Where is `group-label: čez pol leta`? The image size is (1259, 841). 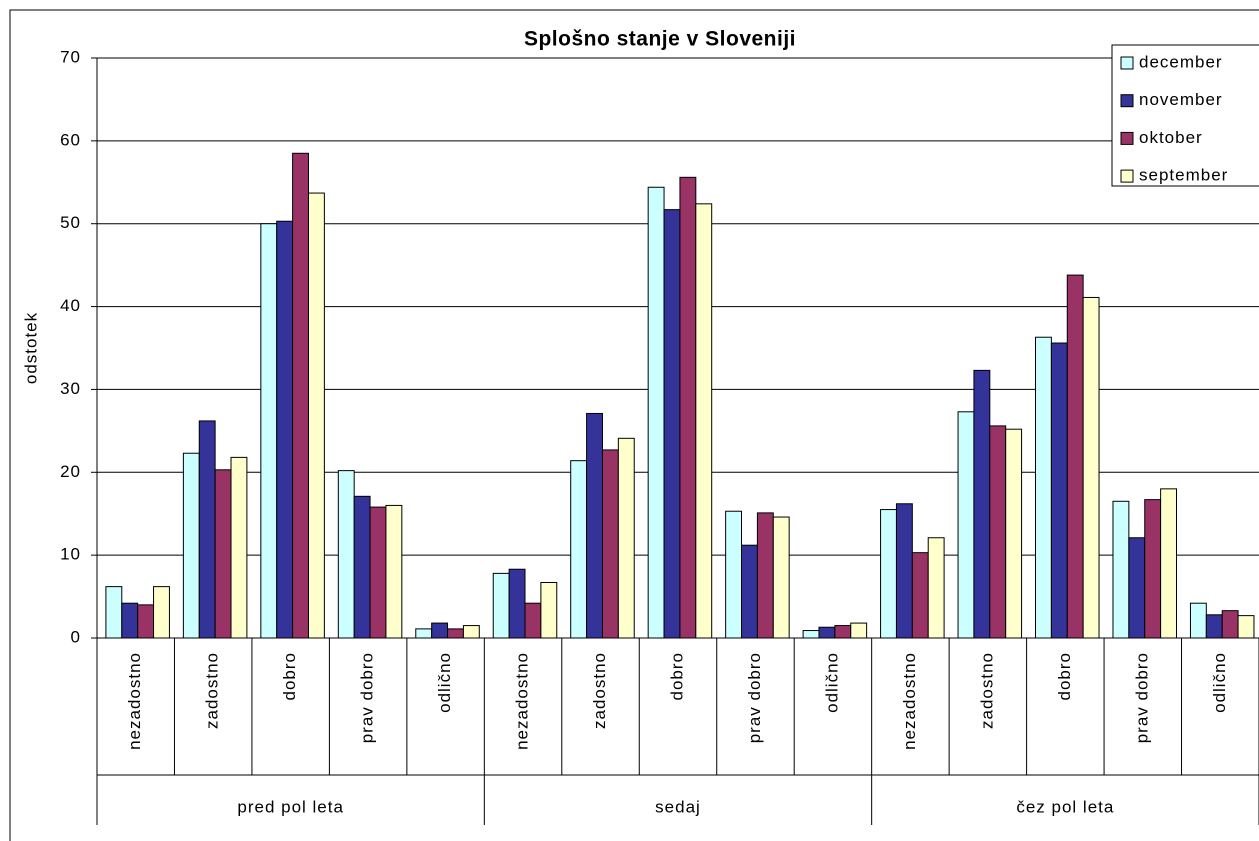
group-label: čez pol leta is located at coordinates (1065, 806).